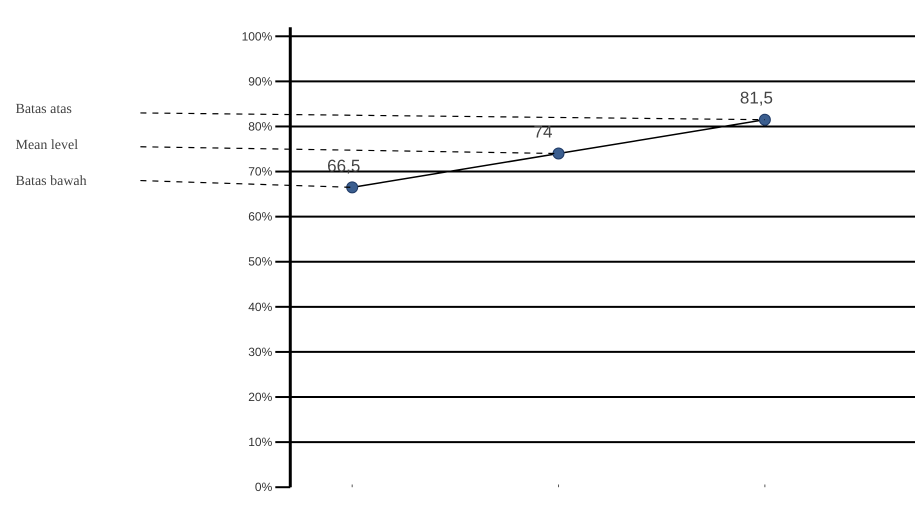 This screenshot has height=515, width=915. Describe the element at coordinates (260, 171) in the screenshot. I see `y-tick-label: 70%` at that location.